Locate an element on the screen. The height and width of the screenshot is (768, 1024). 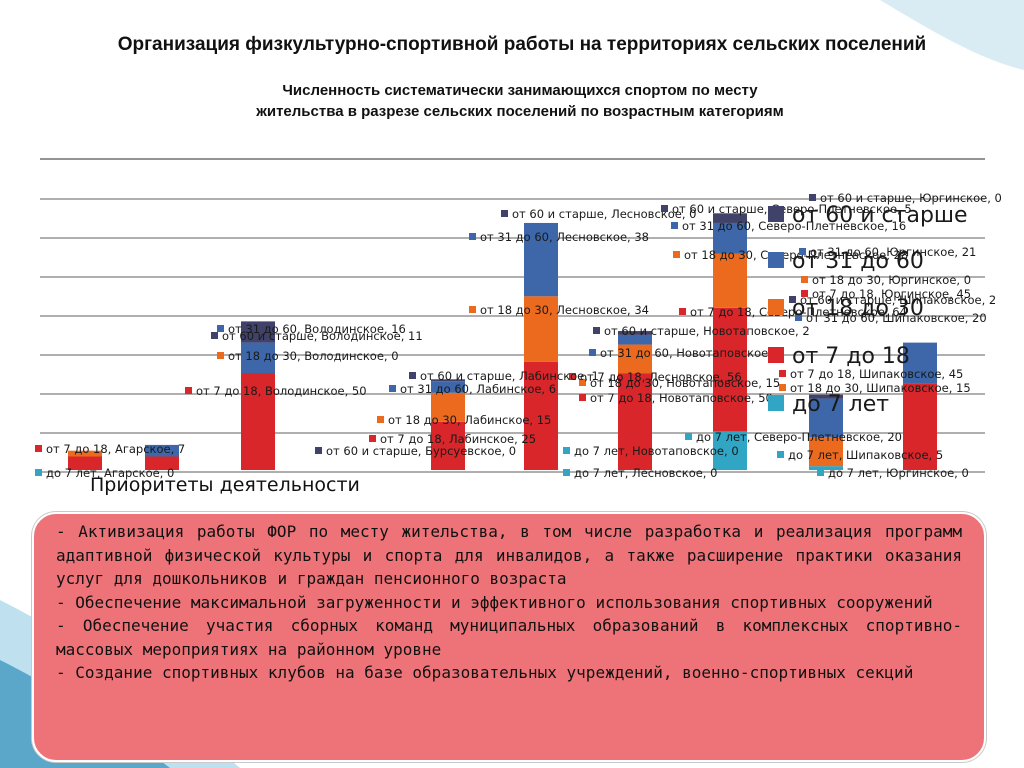
data-label: до 7 лет, Новотаповское, 0 is located at coordinates (656, 451).